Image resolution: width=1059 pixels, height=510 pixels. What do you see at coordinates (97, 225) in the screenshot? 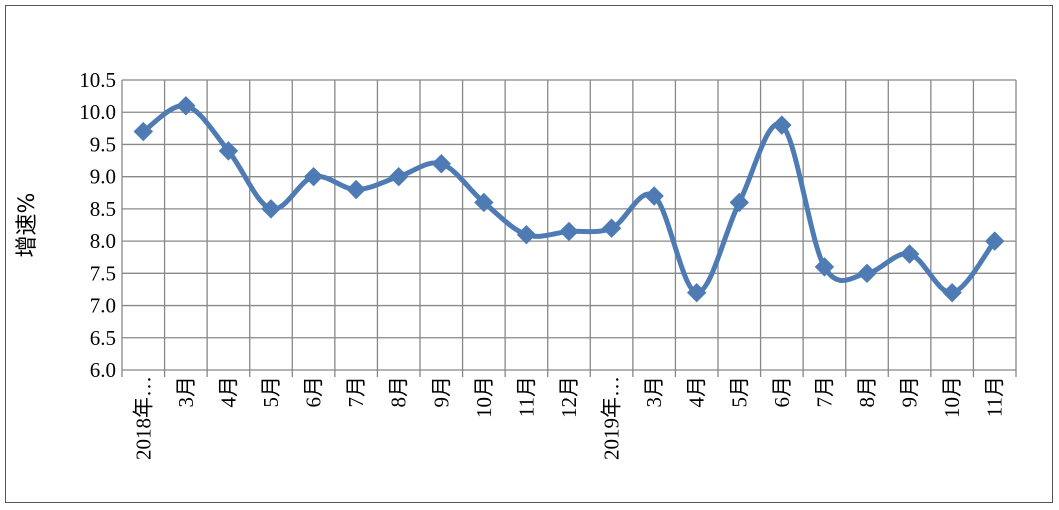
I see `y-axis-ticks: 6.0 6.5 7.0 7.5 8.0 8.5 9.0 9.5 10.0 10.5` at bounding box center [97, 225].